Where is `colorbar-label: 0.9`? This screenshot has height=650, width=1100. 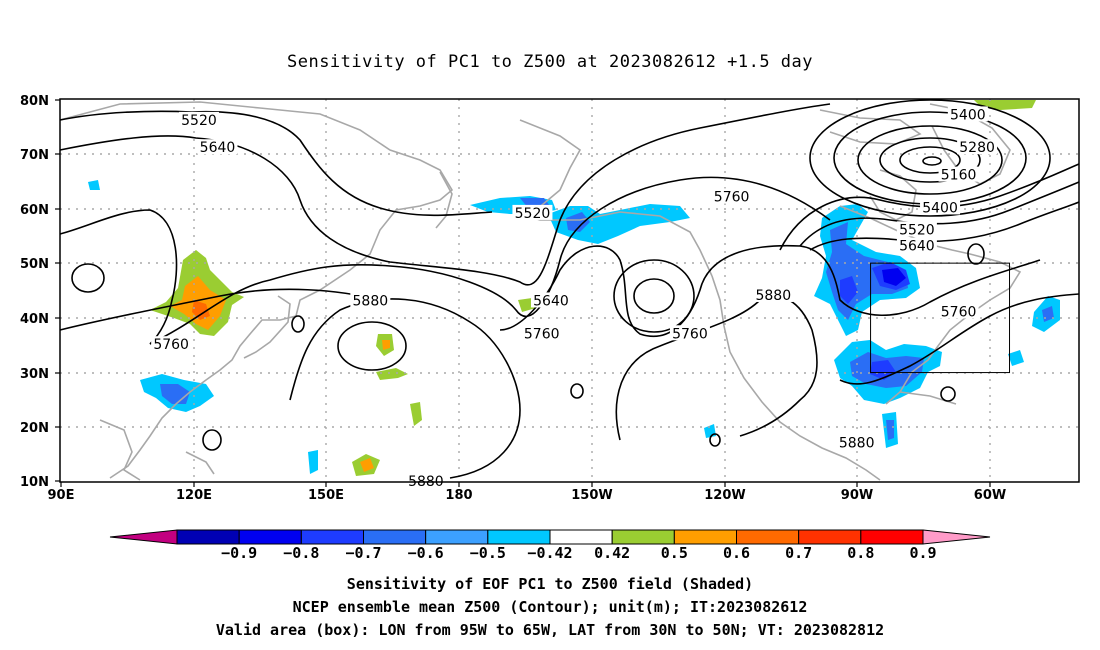
colorbar-label: 0.9 is located at coordinates (922, 553).